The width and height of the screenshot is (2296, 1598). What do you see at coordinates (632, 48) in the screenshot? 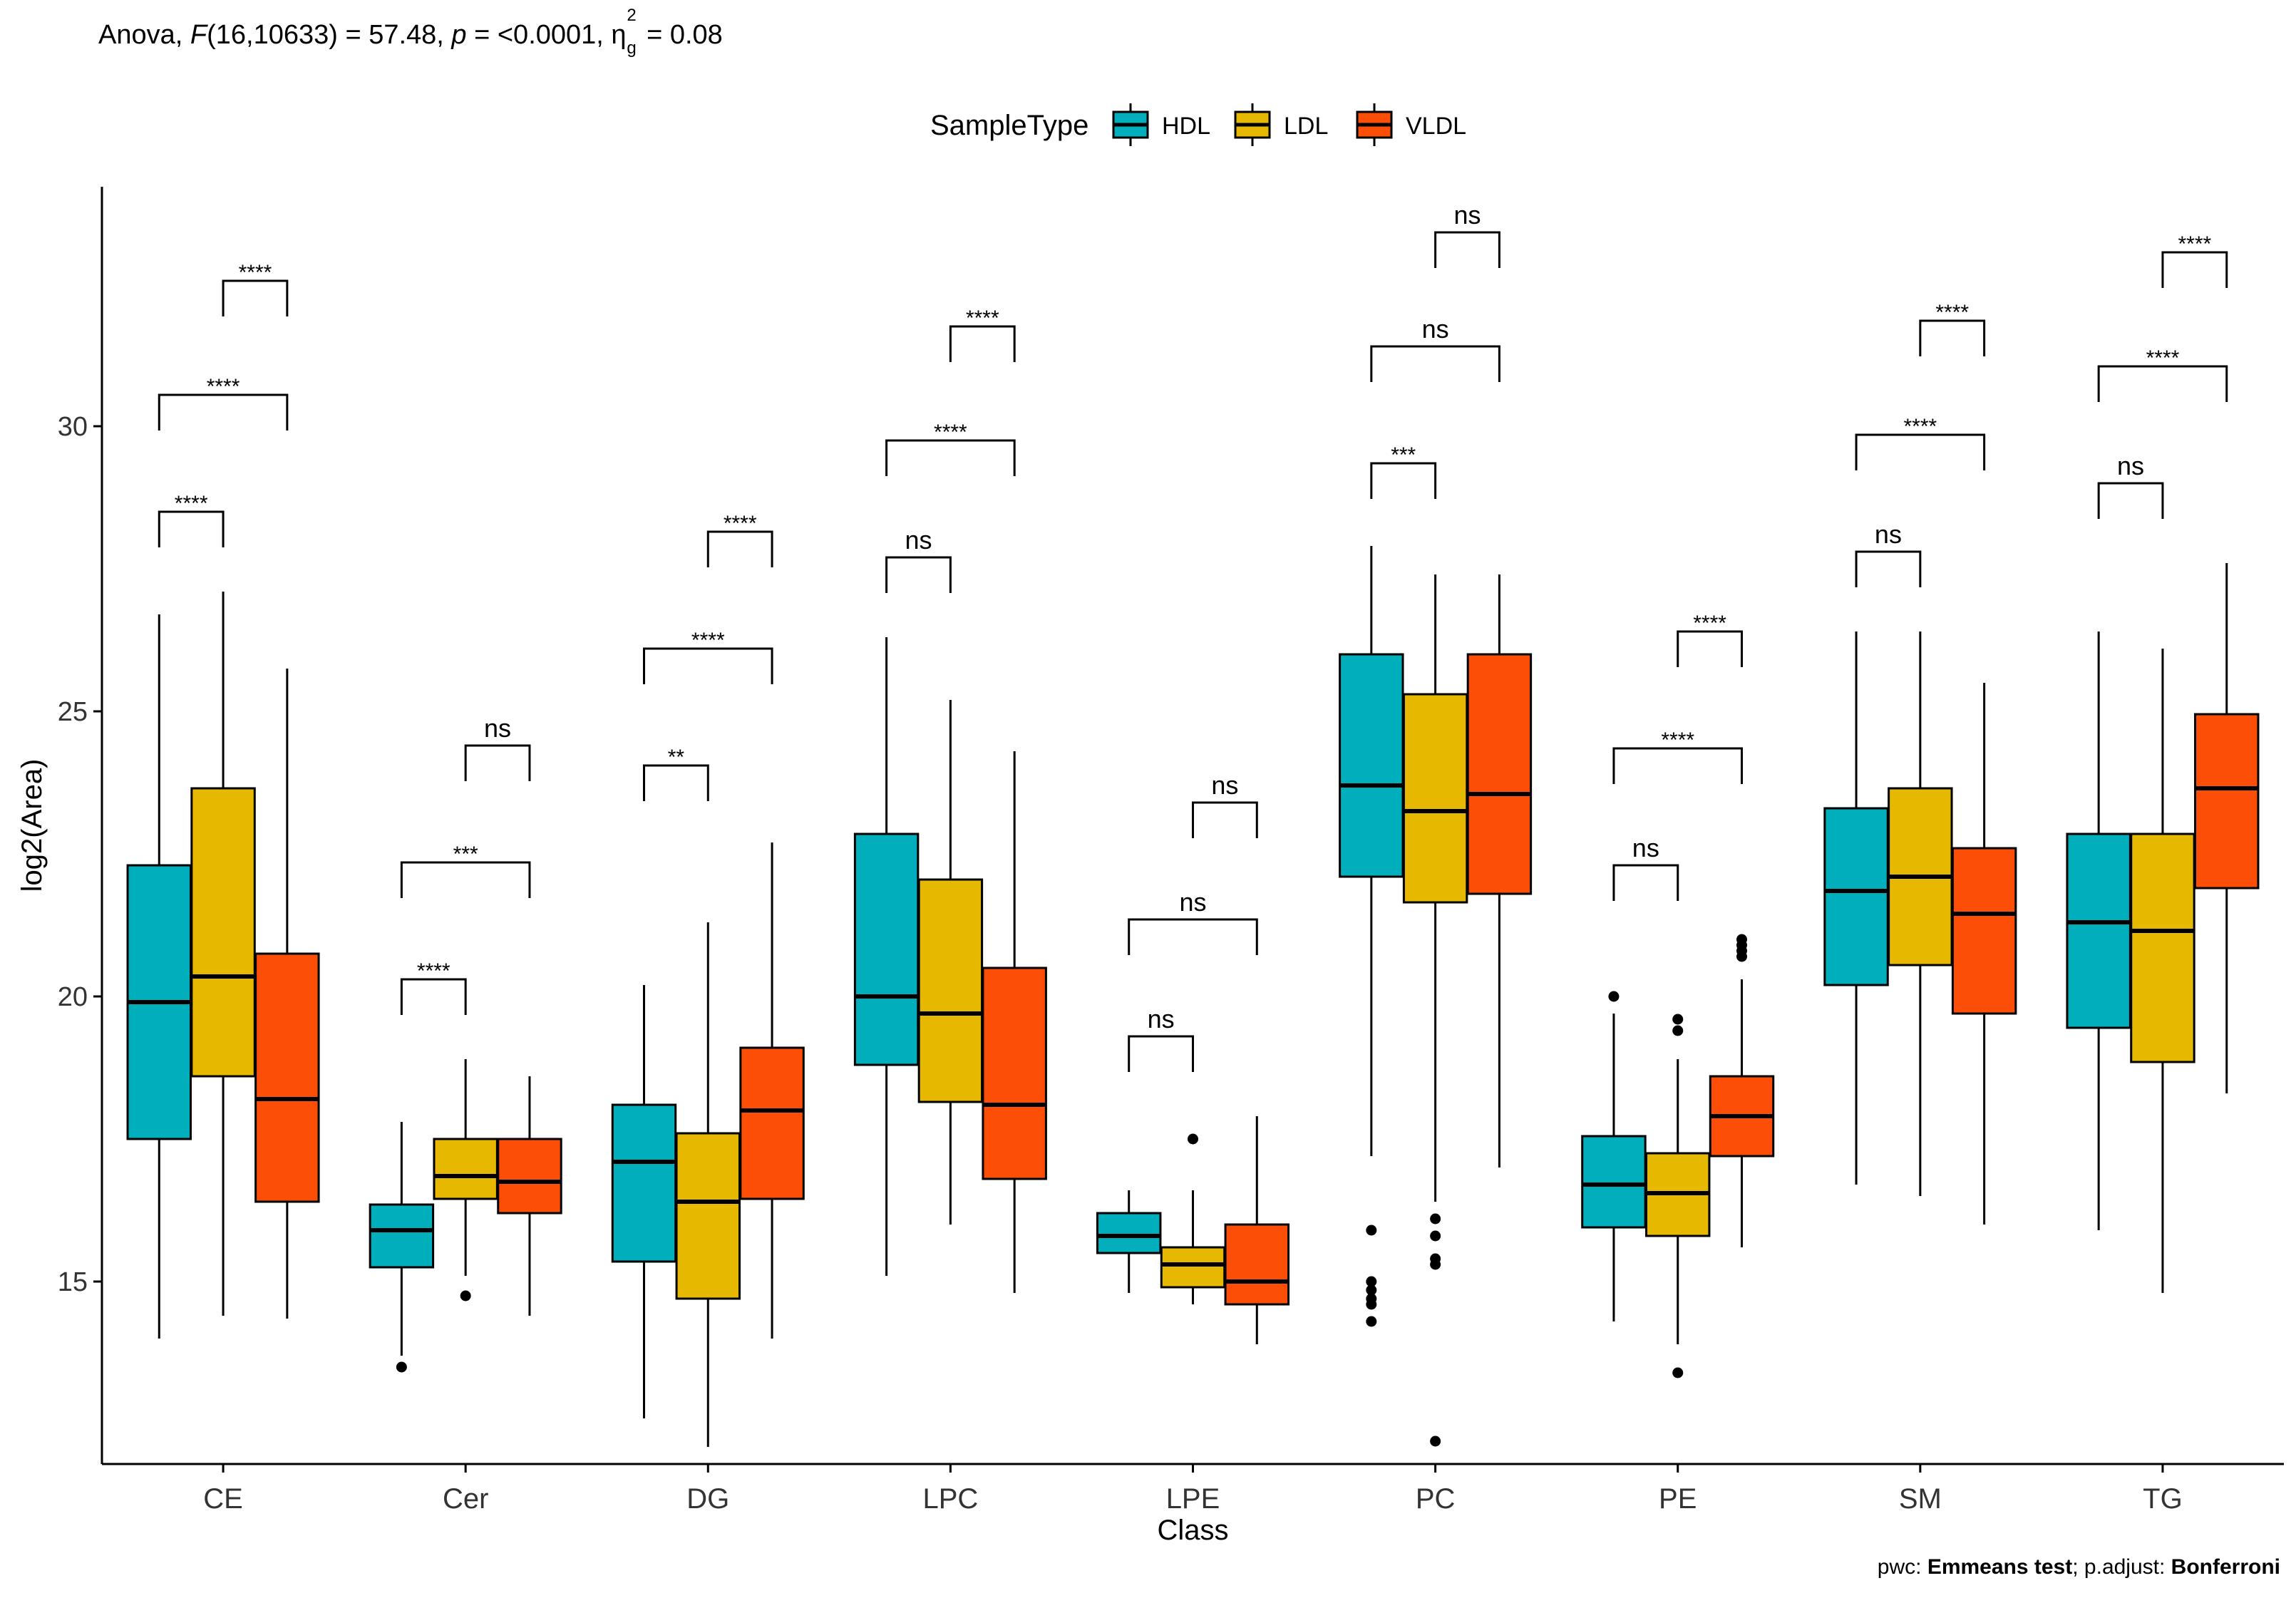
I see `eta-subscript: g` at bounding box center [632, 48].